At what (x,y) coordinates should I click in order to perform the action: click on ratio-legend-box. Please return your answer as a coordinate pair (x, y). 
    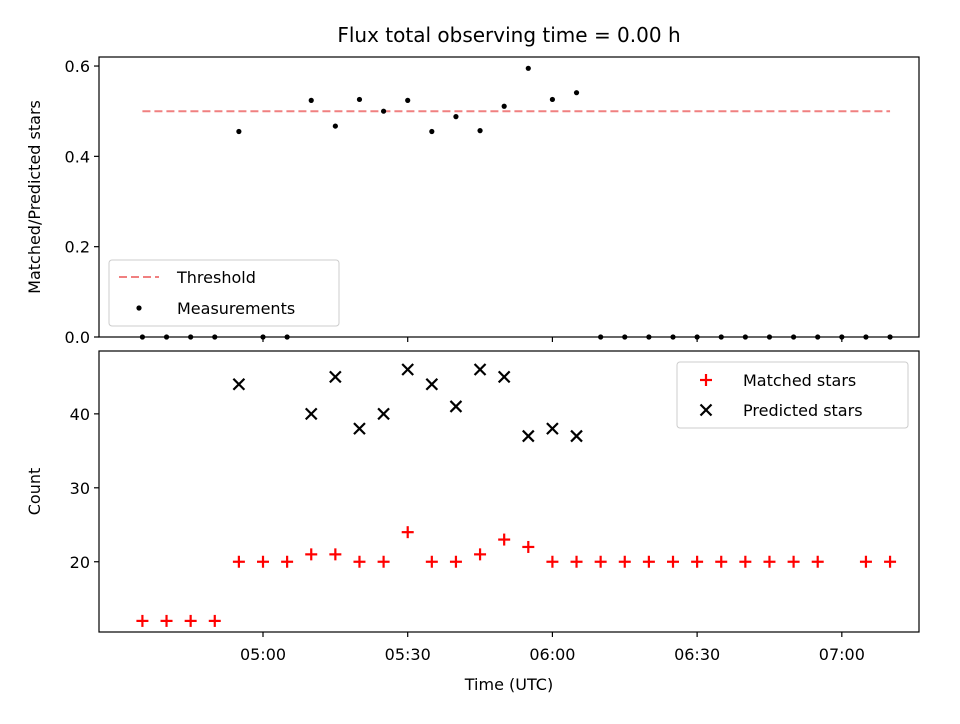
    Looking at the image, I should click on (224, 293).